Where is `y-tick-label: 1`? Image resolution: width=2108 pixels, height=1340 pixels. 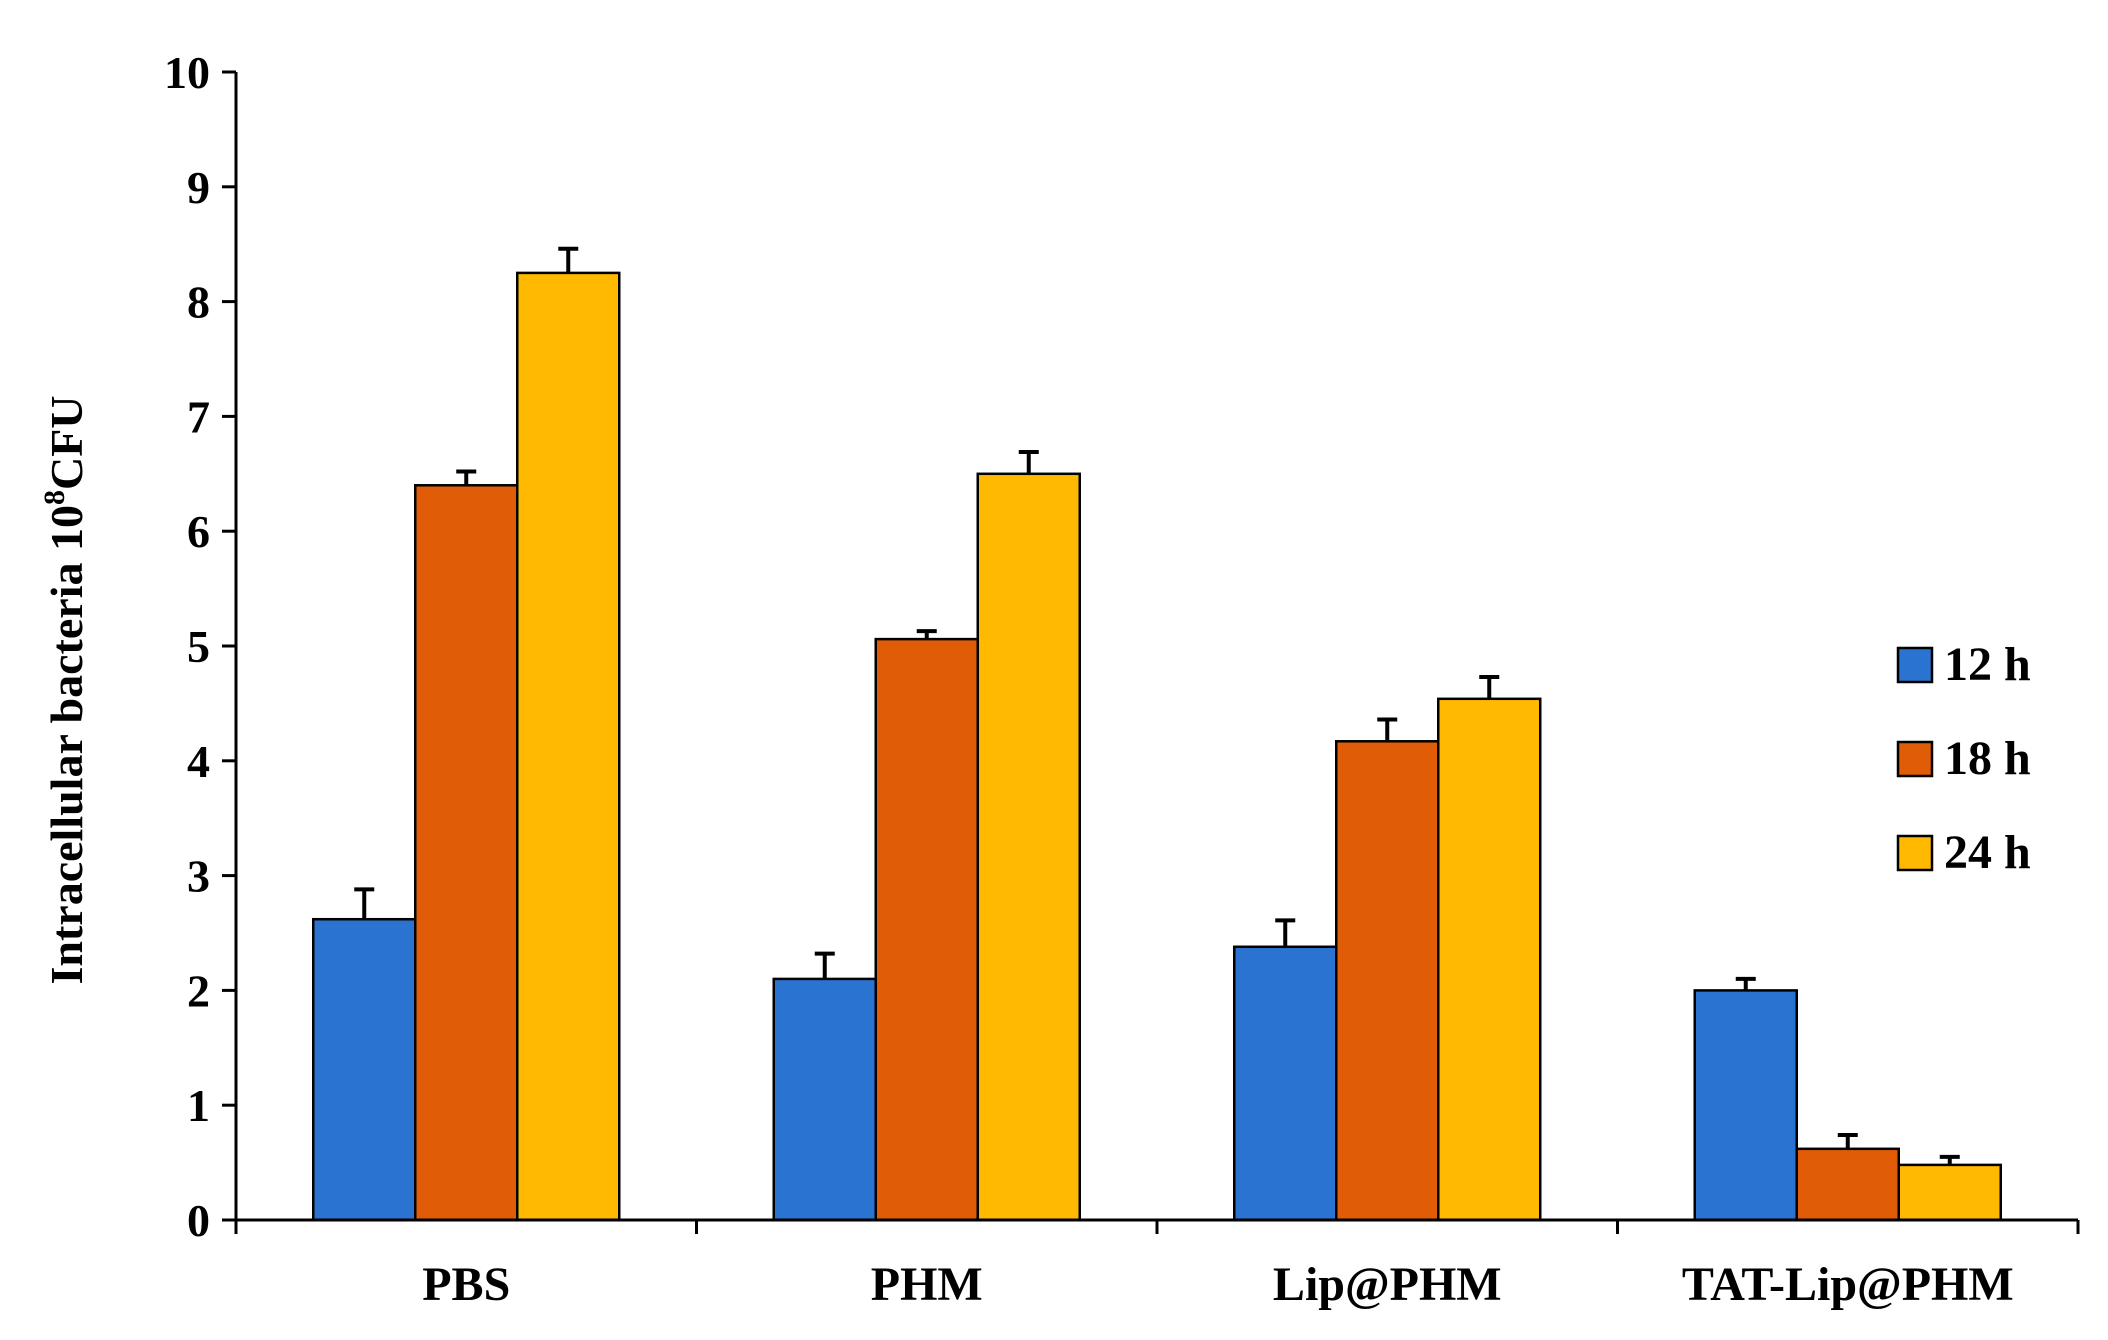
y-tick-label: 1 is located at coordinates (198, 1105).